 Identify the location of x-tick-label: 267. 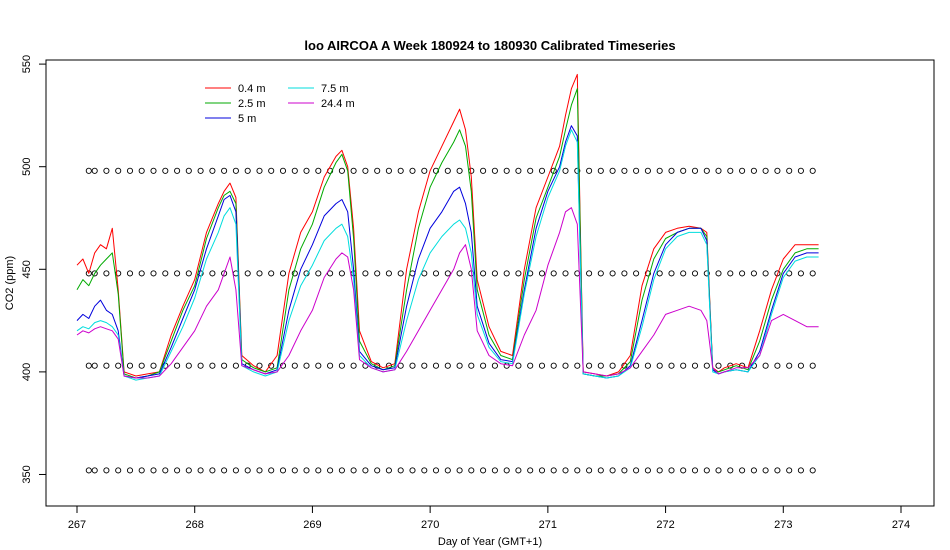
(77, 525).